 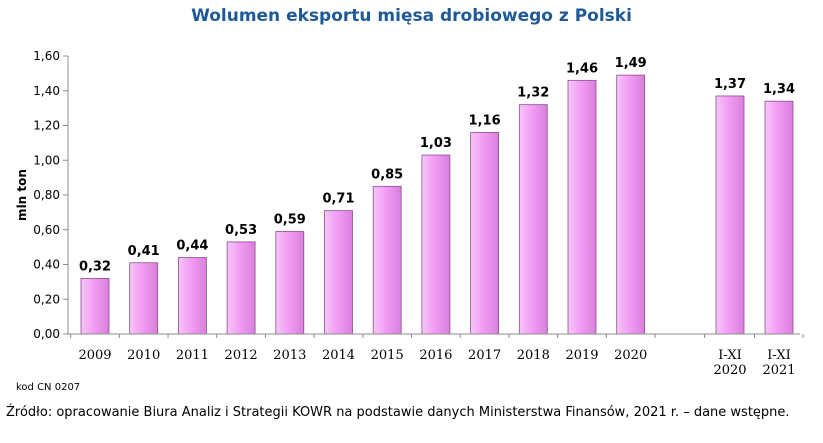 I want to click on x-tick-label: 2014, so click(x=338, y=355).